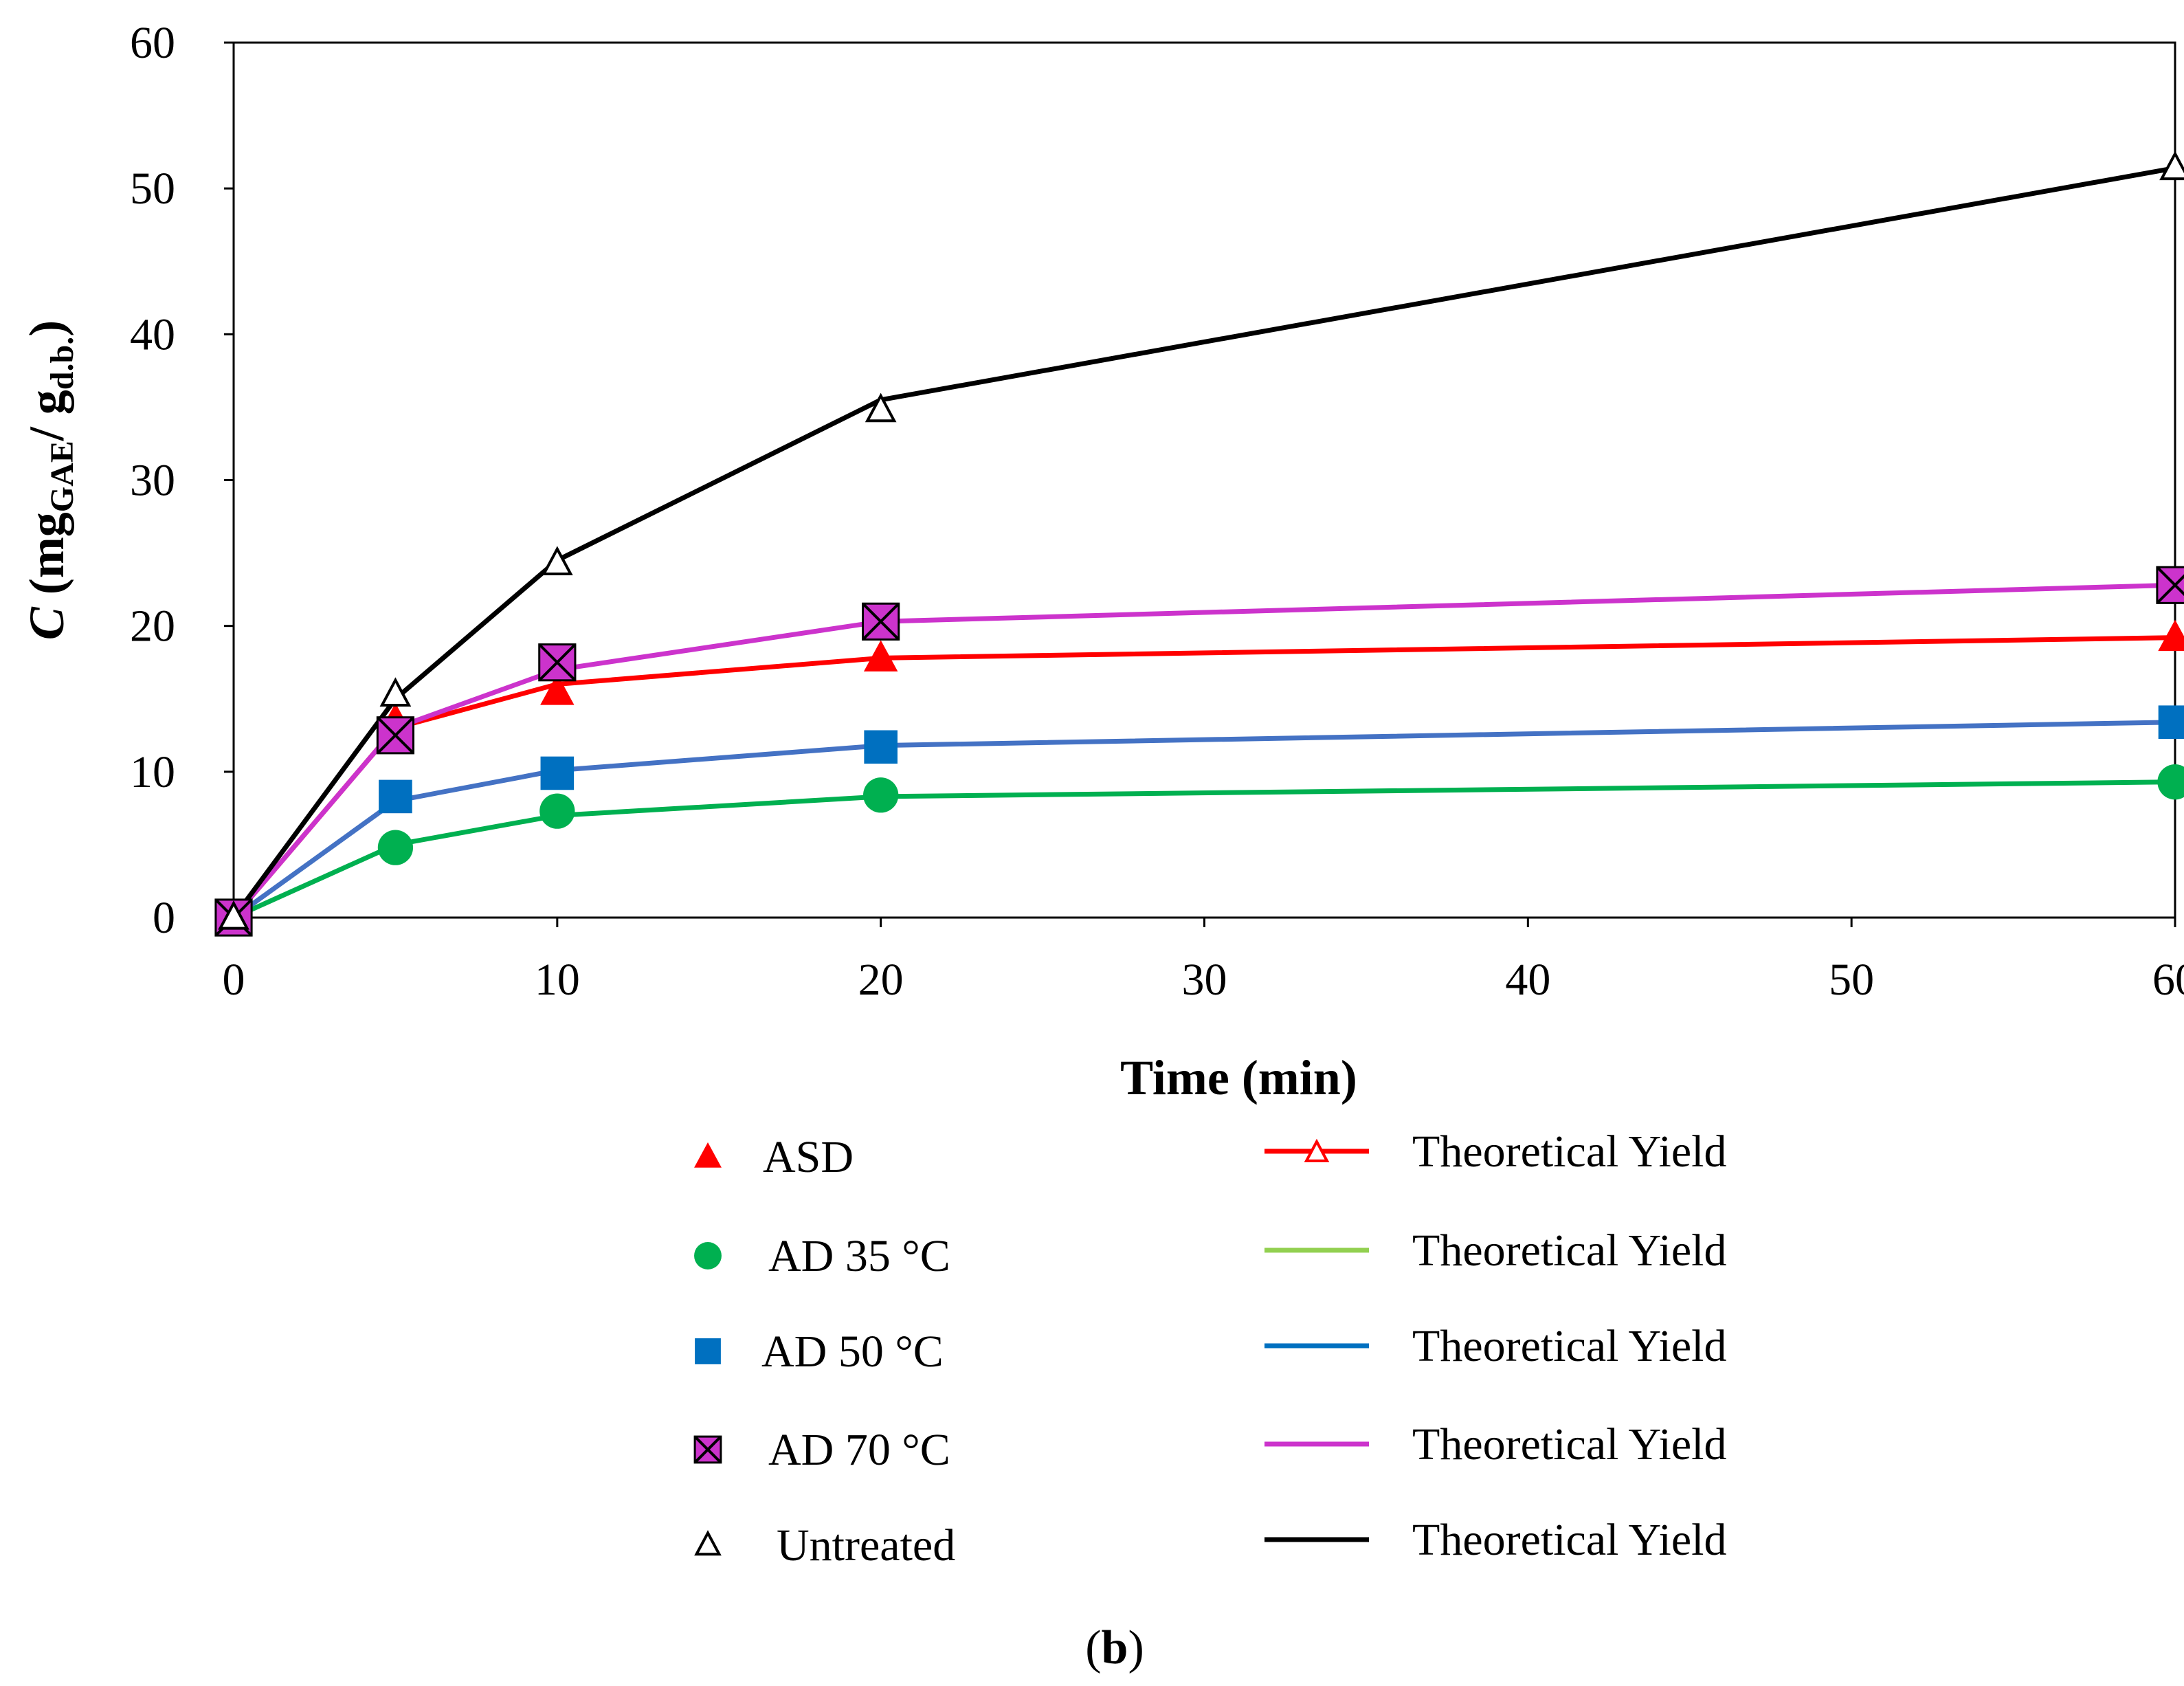  I want to click on x-axis-title: Time (min), so click(1238, 1077).